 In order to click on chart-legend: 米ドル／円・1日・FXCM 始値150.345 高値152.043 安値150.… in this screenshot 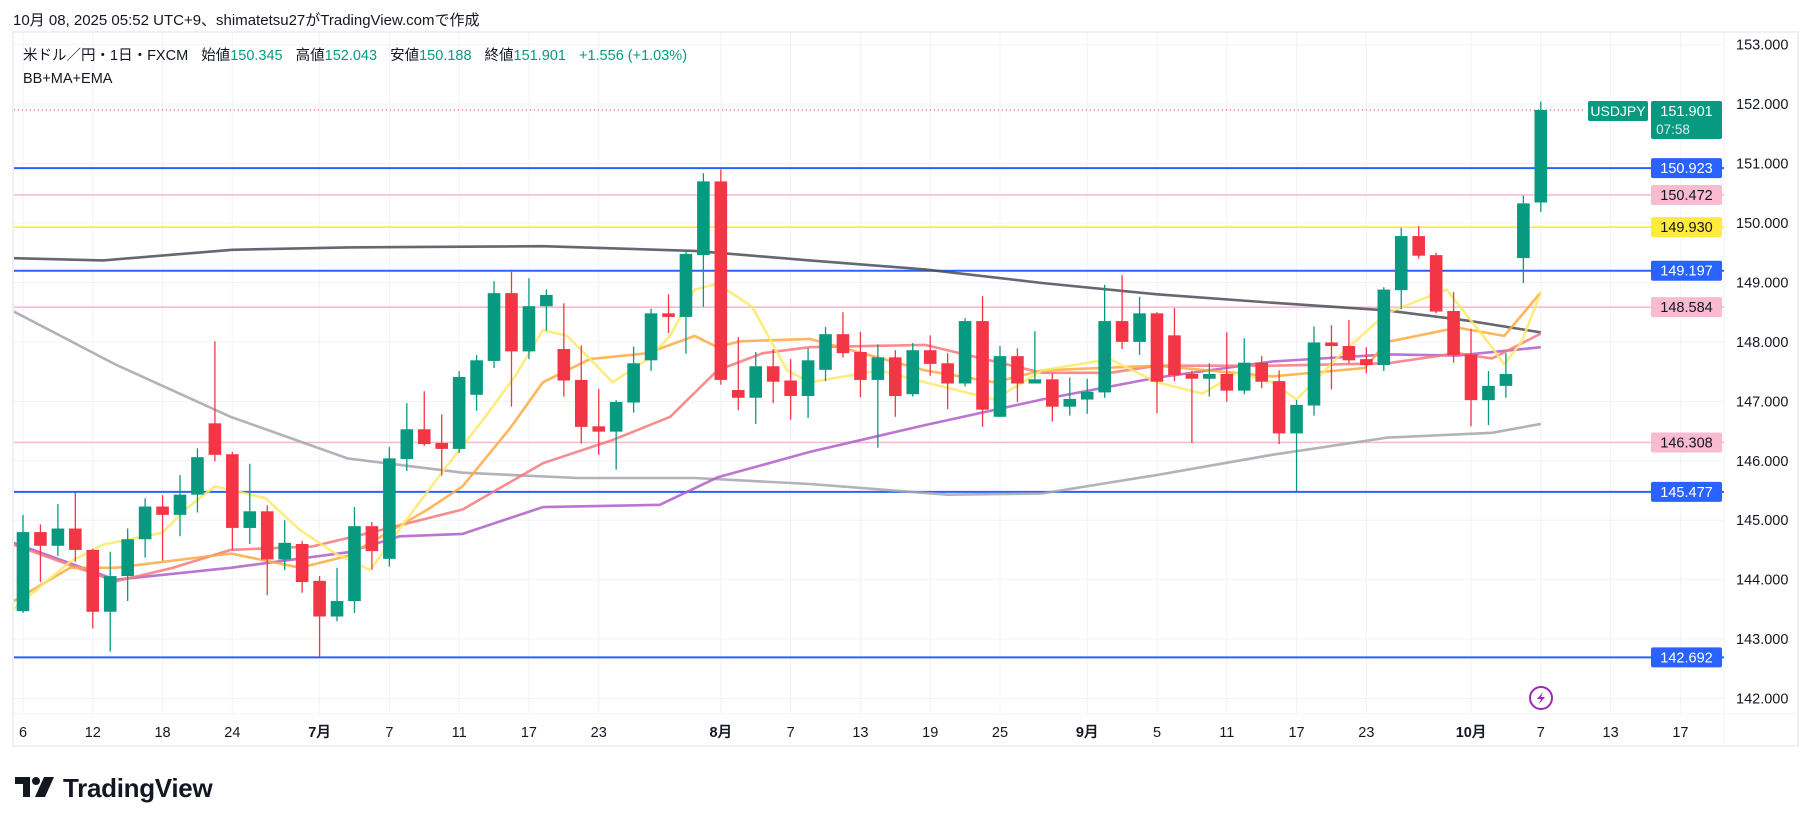, I will do `click(355, 65)`.